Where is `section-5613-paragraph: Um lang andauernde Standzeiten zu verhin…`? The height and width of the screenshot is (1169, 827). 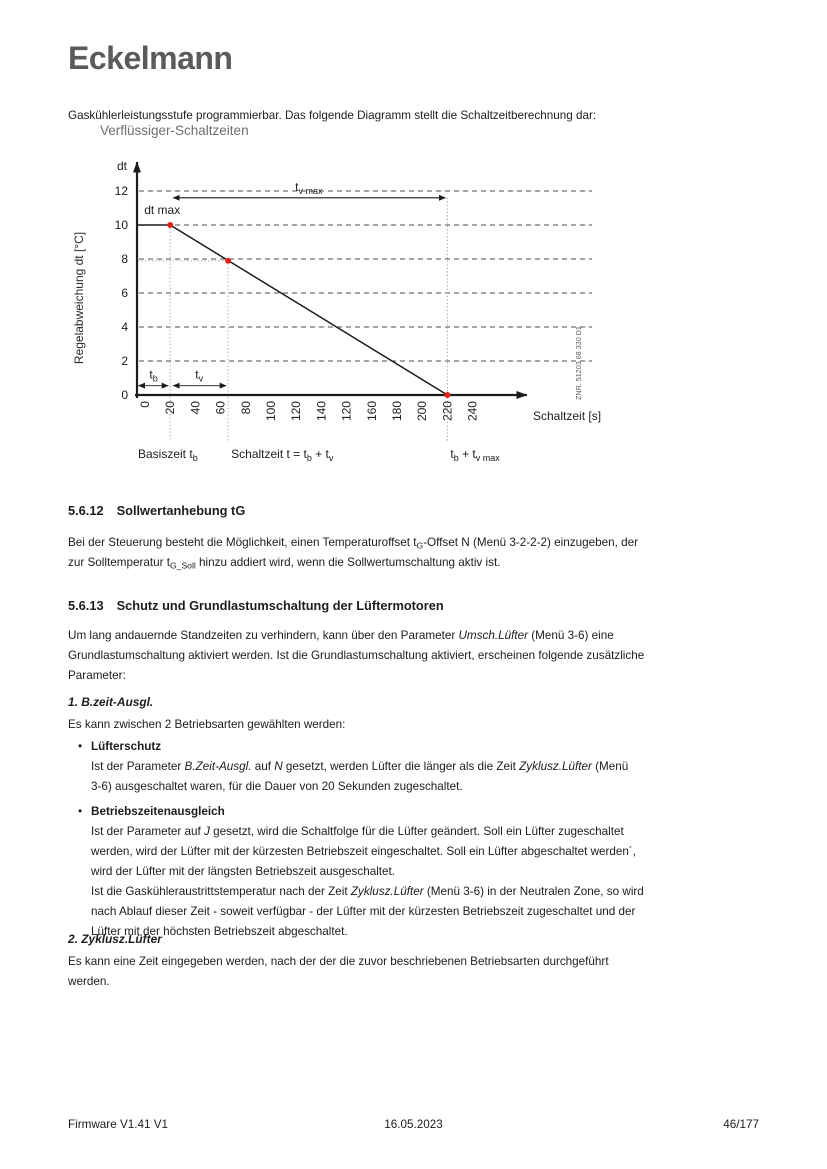
section-5613-paragraph: Um lang andauernde Standzeiten zu verhin… is located at coordinates (356, 655).